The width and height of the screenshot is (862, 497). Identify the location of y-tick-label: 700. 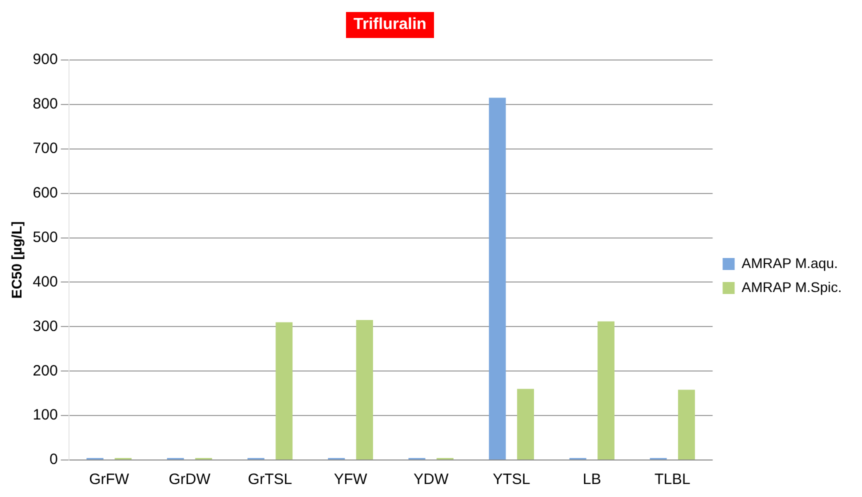
(45, 149).